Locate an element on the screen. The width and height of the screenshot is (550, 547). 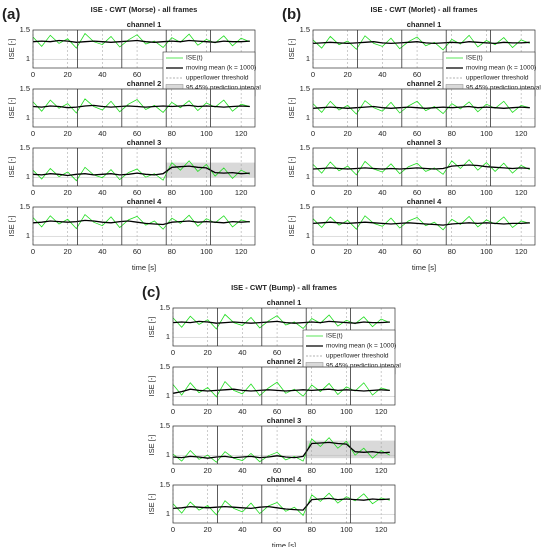
panel-label: (c) is located at coordinates (151, 292).